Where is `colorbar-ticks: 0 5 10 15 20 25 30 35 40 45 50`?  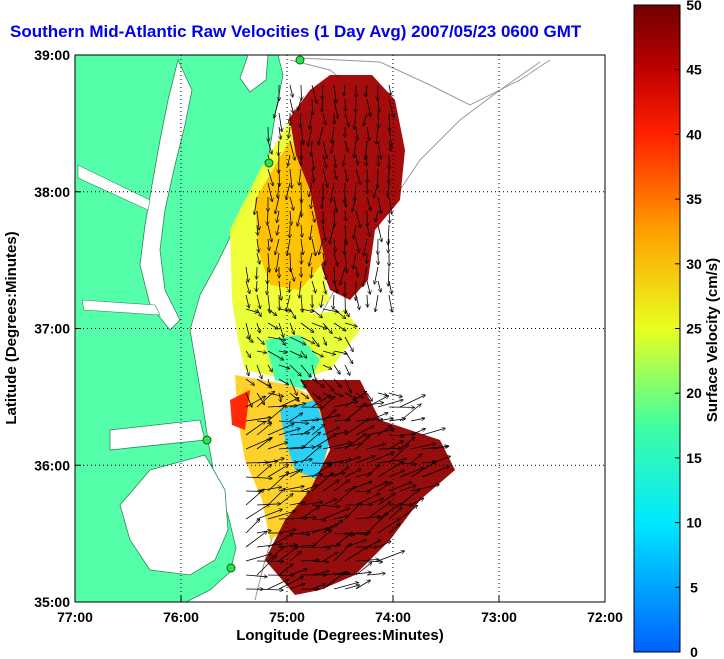 colorbar-ticks: 0 5 10 15 20 25 30 35 40 45 50 is located at coordinates (688, 329).